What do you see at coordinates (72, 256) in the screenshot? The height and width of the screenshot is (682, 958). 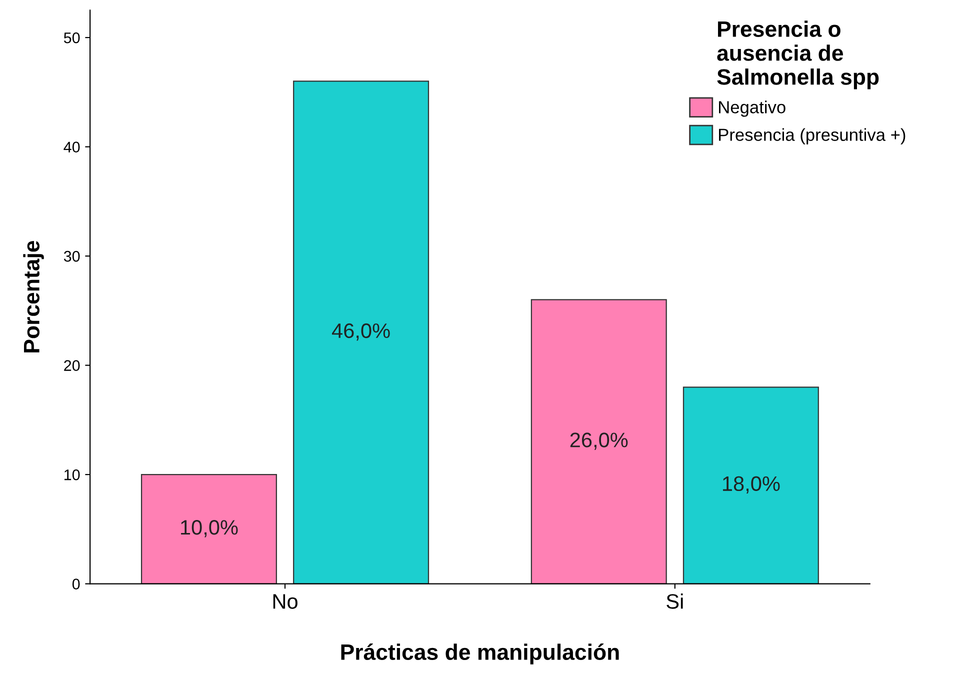 I see `y-tick-label: 30` at bounding box center [72, 256].